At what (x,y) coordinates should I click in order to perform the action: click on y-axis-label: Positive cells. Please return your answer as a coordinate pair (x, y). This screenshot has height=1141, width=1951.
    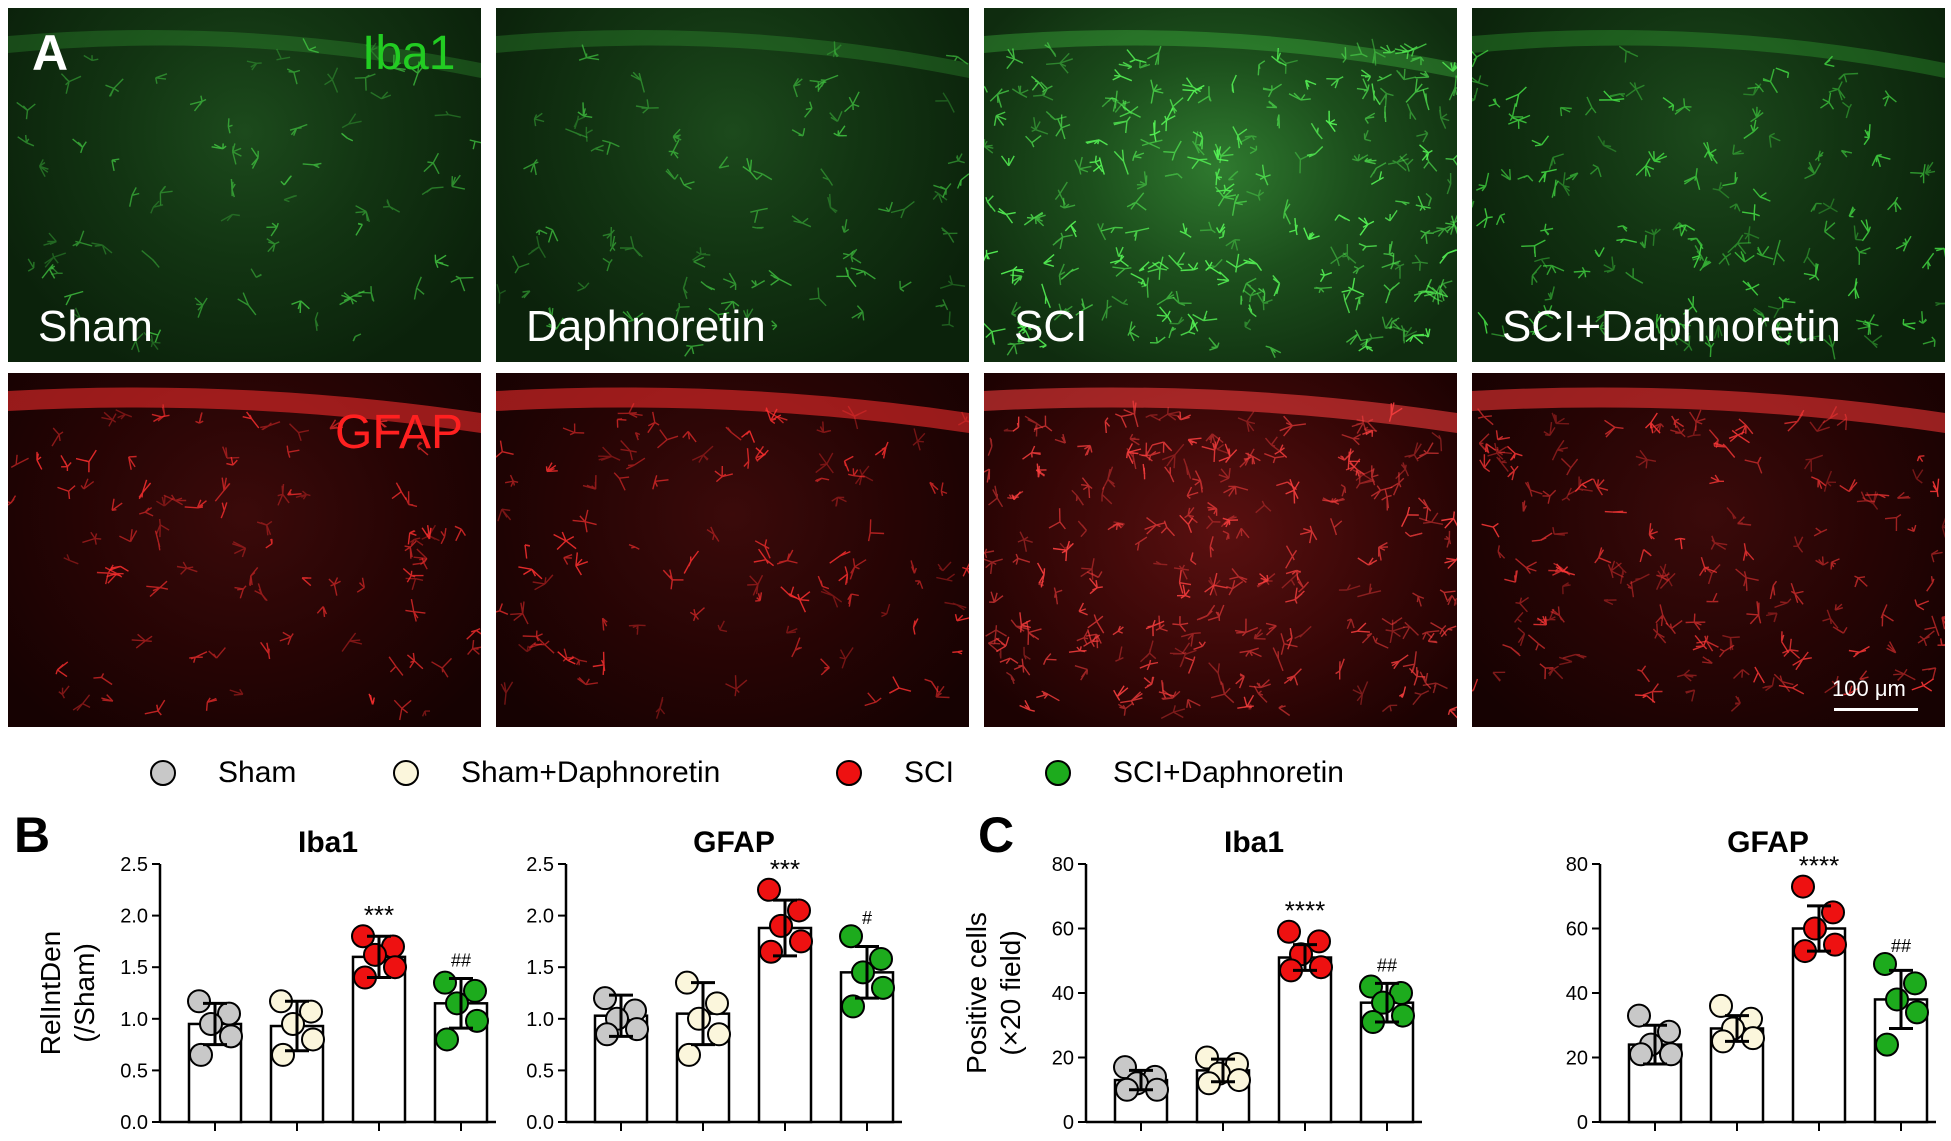
    Looking at the image, I should click on (976, 993).